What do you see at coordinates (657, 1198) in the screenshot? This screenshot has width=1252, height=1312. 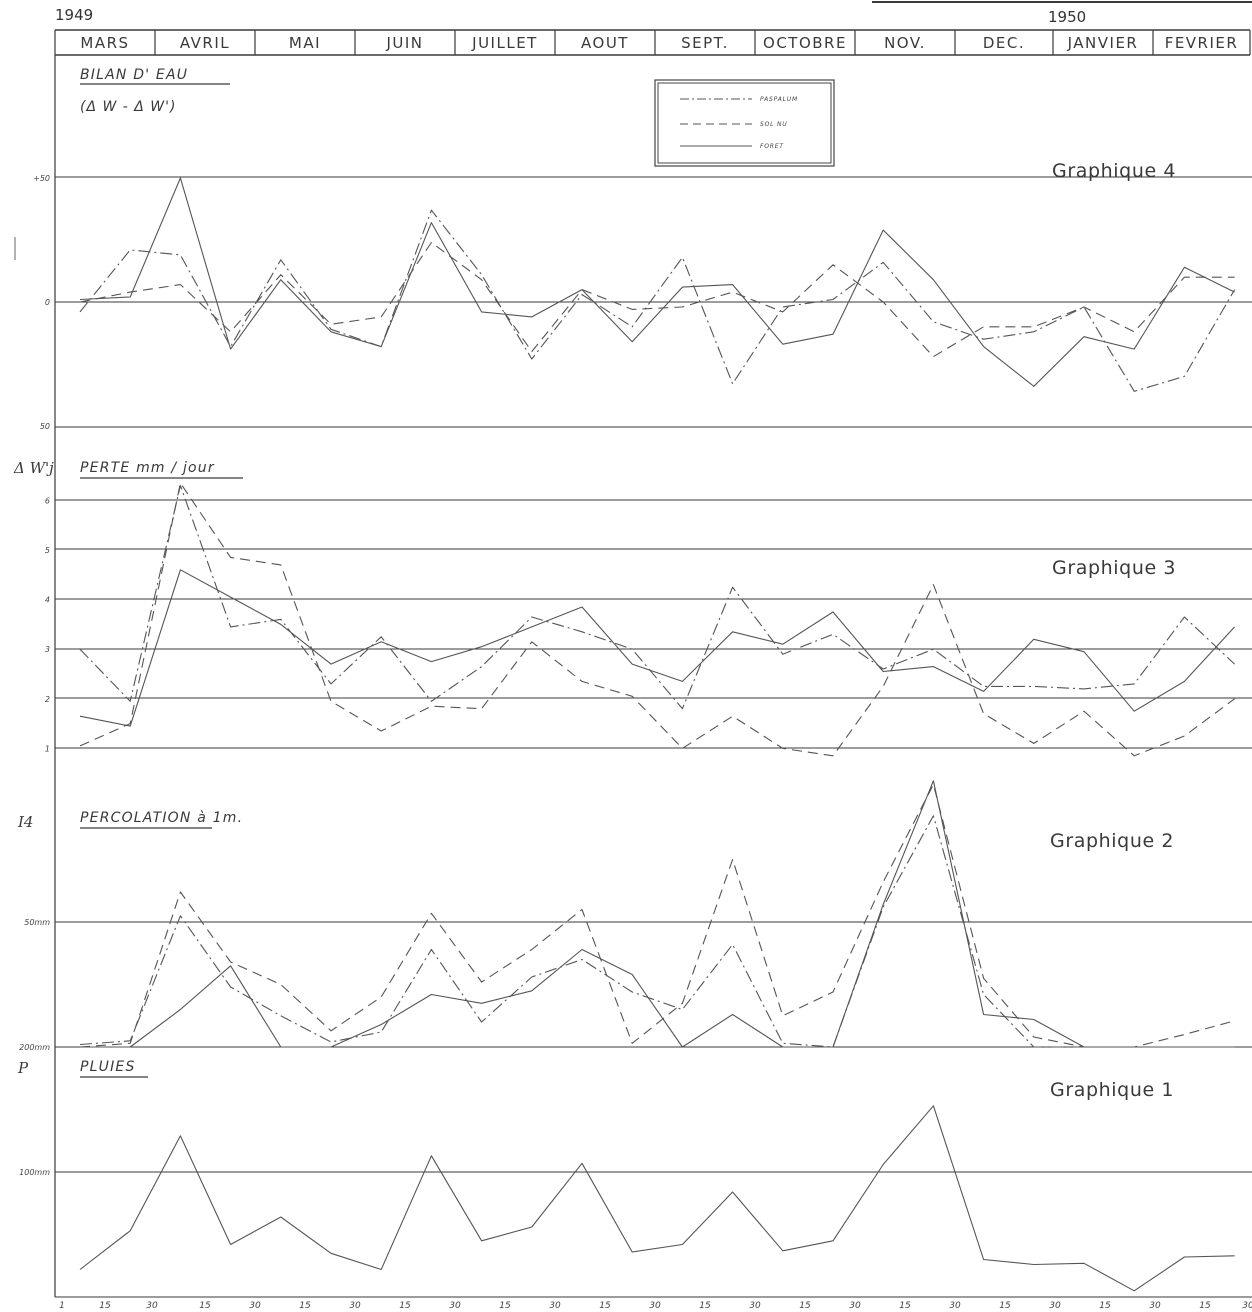 I see `g1-series-pluies` at bounding box center [657, 1198].